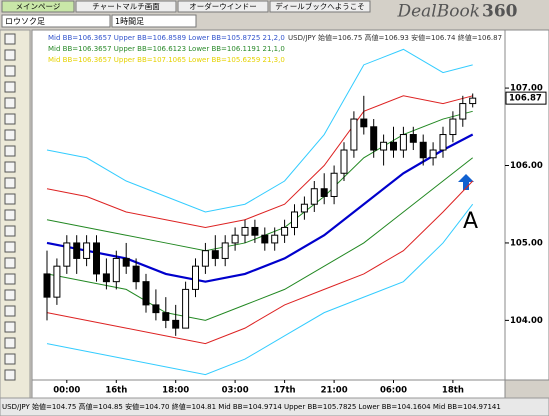 The image size is (549, 416). I want to click on chart-type: ロウソク足, so click(25, 21).